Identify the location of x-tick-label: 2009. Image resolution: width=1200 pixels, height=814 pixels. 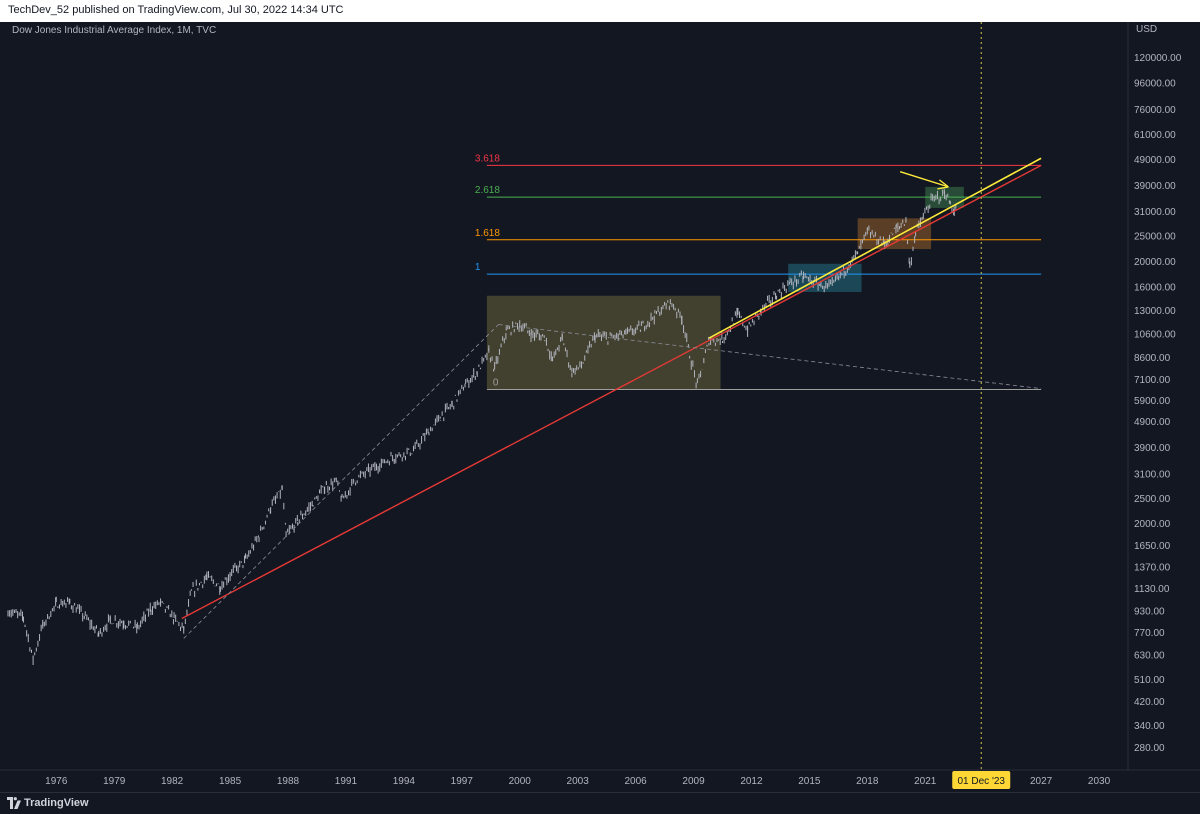
(693, 781).